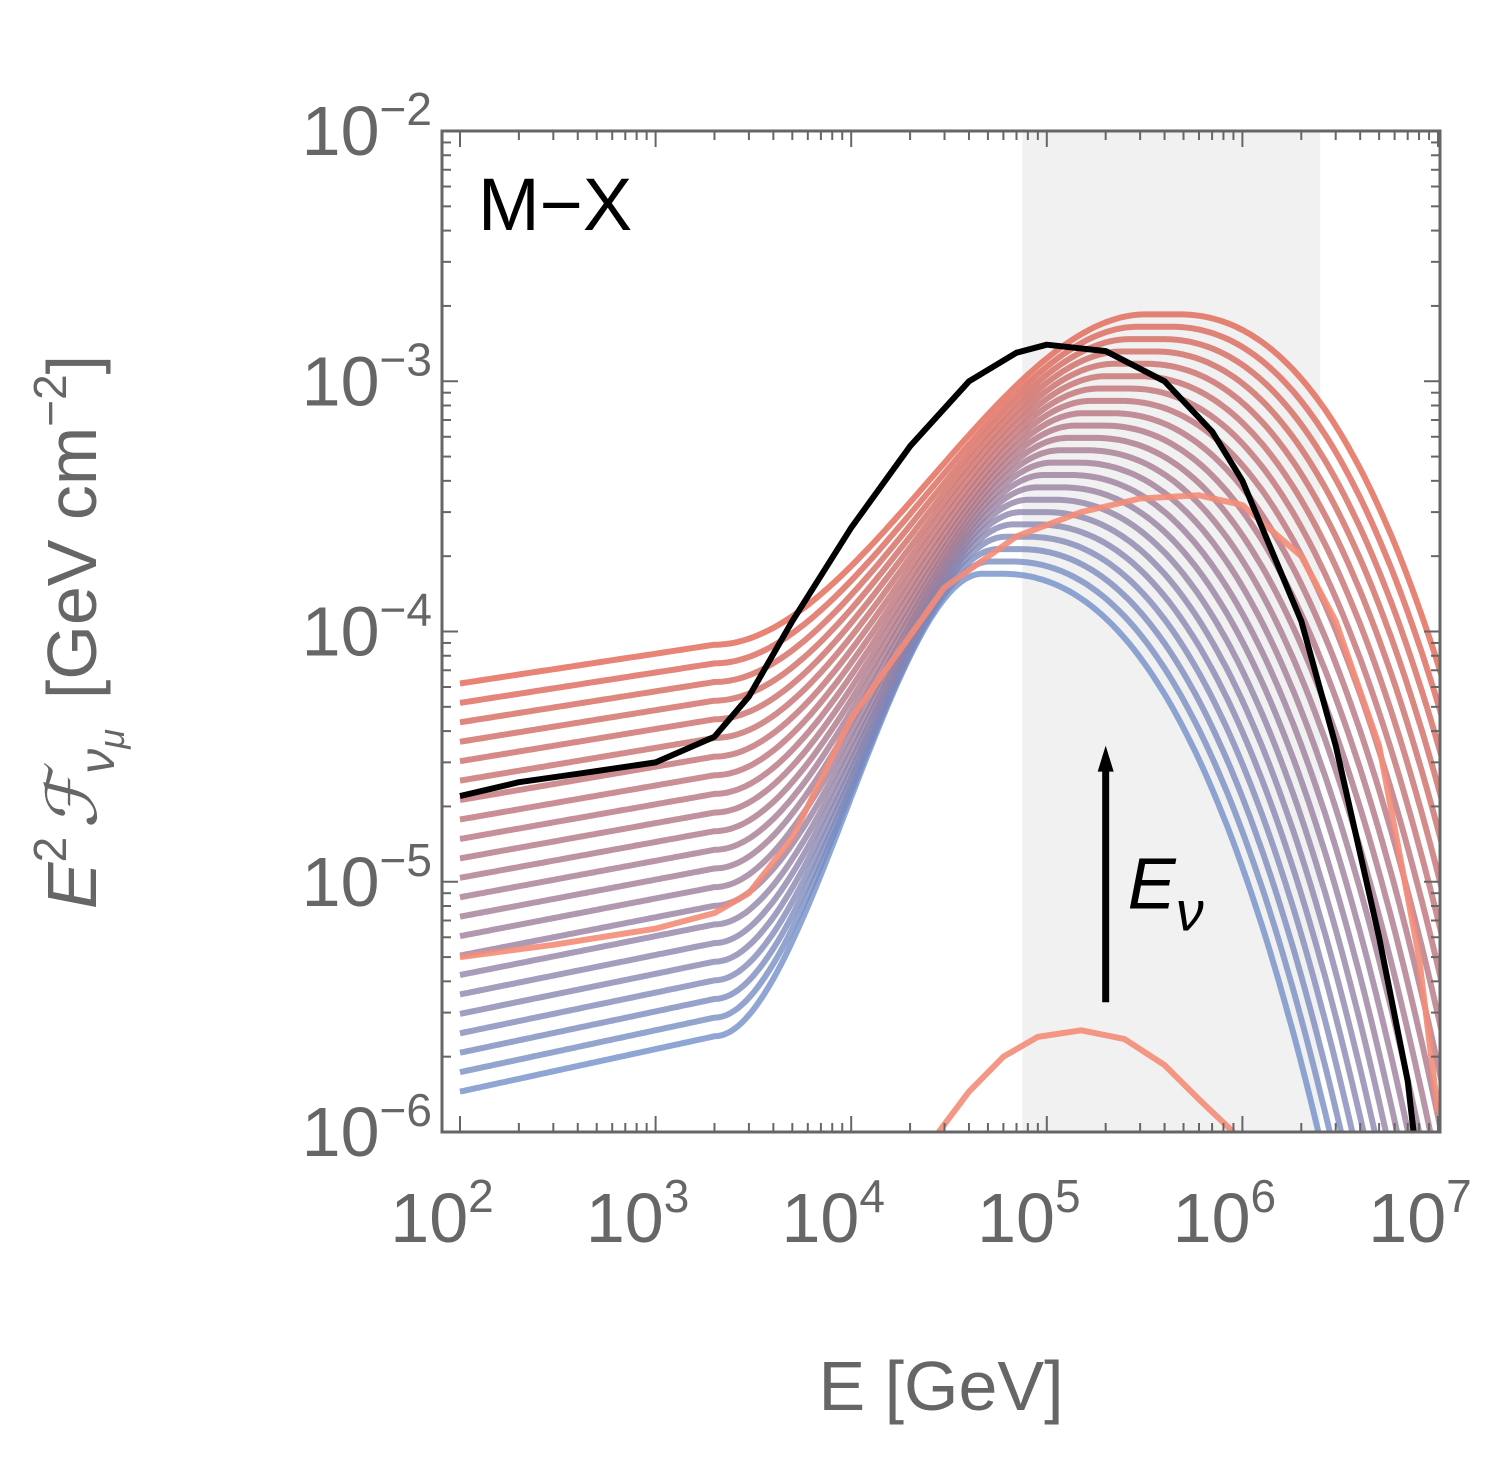 The width and height of the screenshot is (1500, 1459). What do you see at coordinates (940, 1386) in the screenshot?
I see `x-axis-title: E [GeV]` at bounding box center [940, 1386].